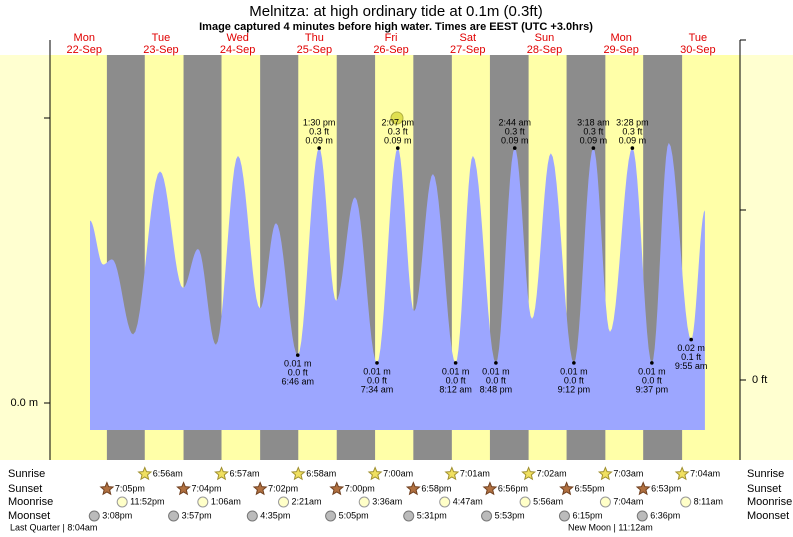 This screenshot has height=537, width=793. I want to click on row-time: 7:00pm, so click(360, 488).